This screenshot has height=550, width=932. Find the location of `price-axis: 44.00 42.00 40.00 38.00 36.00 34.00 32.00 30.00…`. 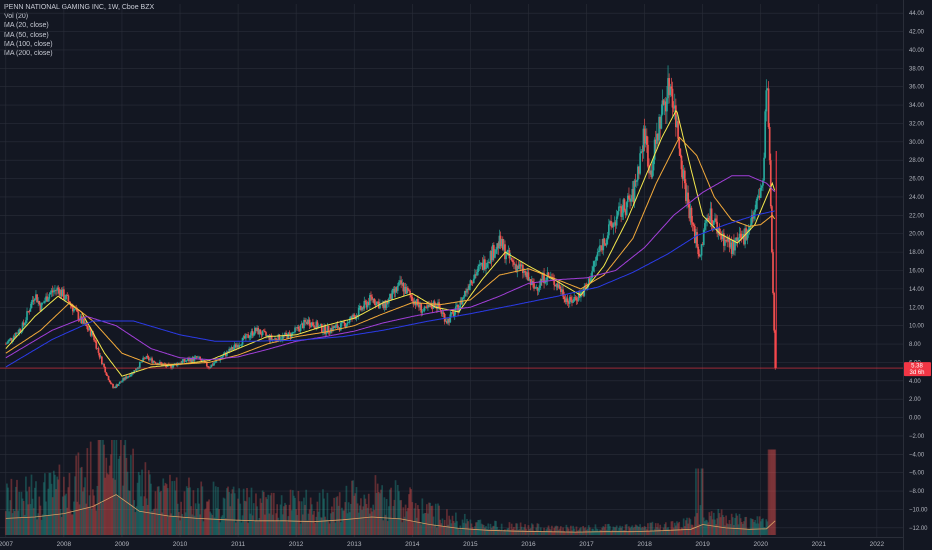

price-axis: 44.00 42.00 40.00 38.00 36.00 34.00 32.00 30.00… is located at coordinates (917, 275).